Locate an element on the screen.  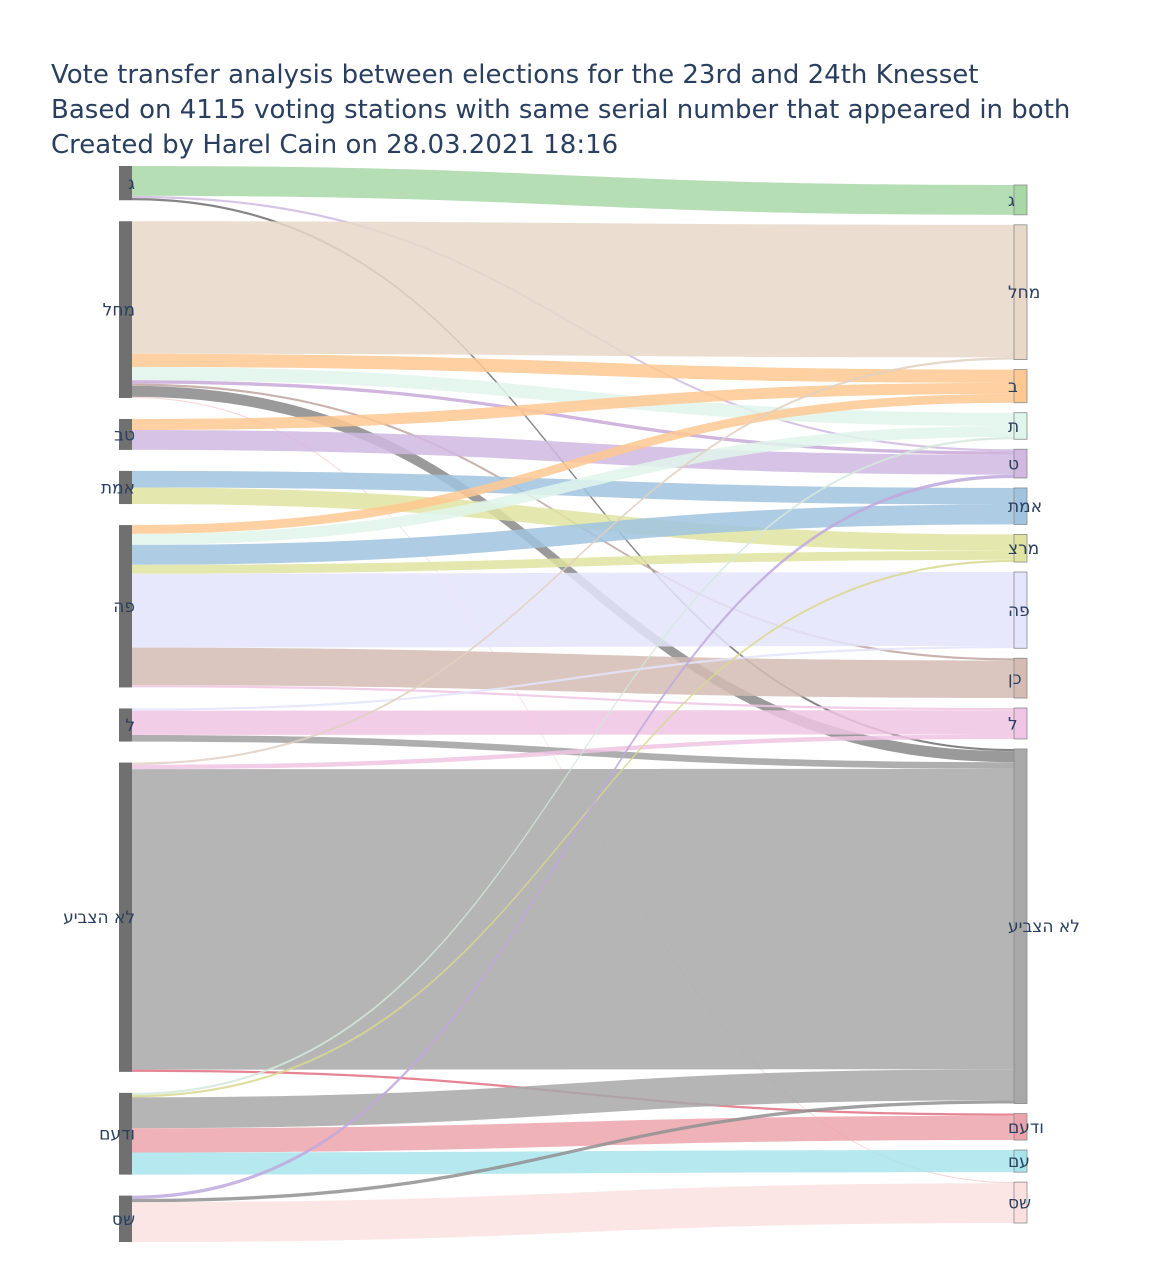
right-node-pe is located at coordinates (1020, 610).